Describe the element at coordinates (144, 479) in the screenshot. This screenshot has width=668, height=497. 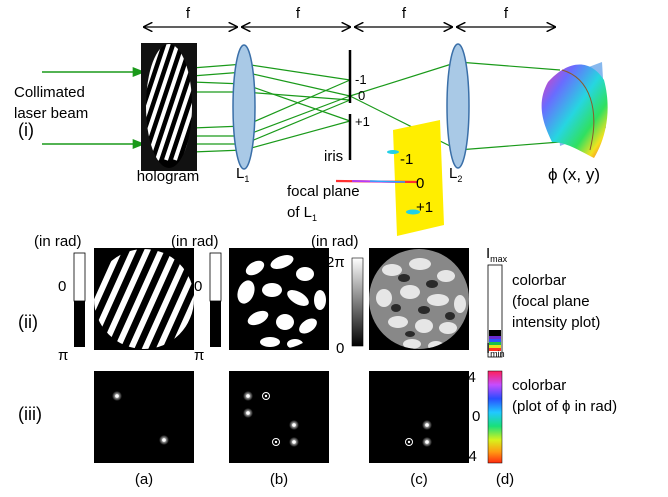
I see `column-label-a: (a)` at that location.